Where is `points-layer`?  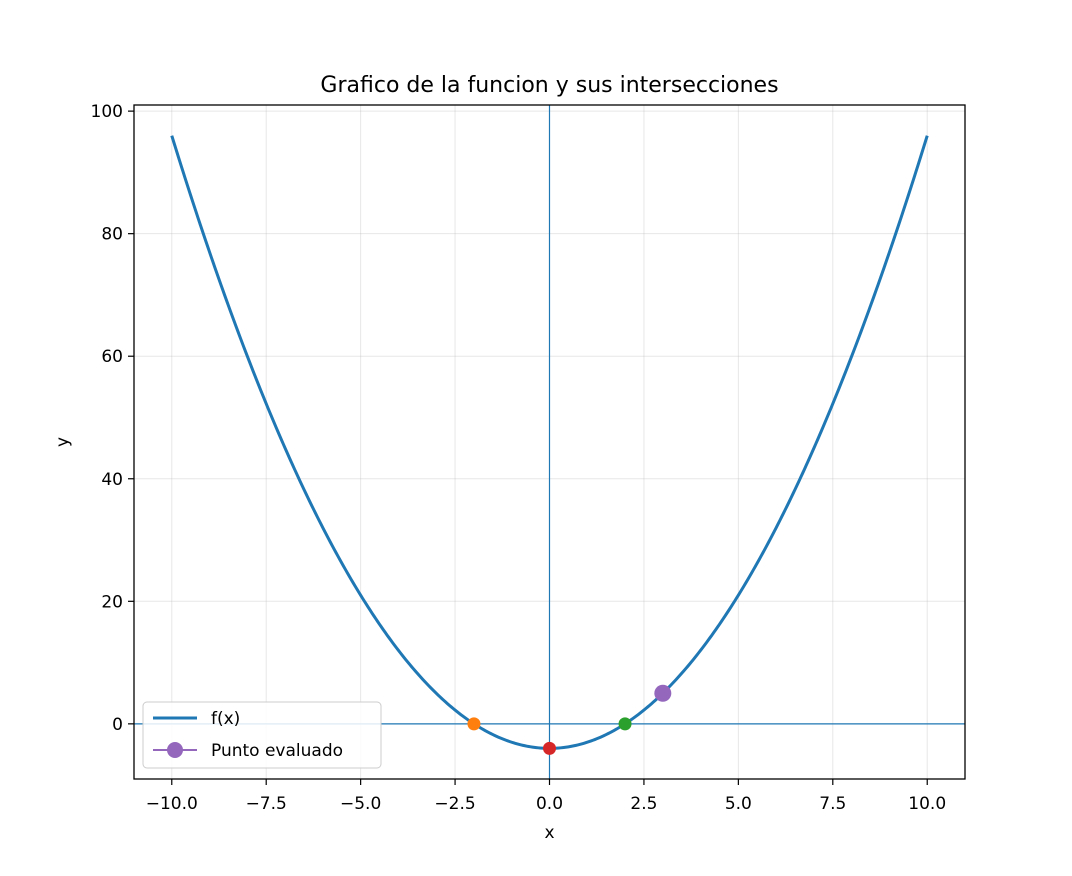
points-layer is located at coordinates (569, 719).